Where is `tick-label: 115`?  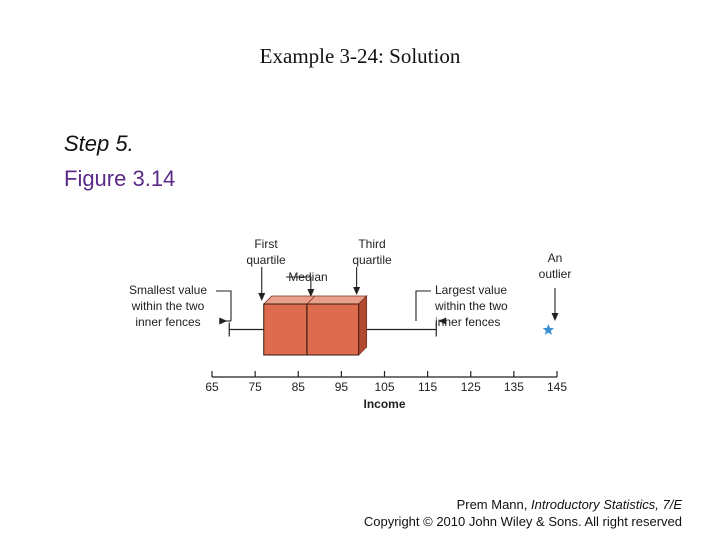 tick-label: 115 is located at coordinates (427, 387).